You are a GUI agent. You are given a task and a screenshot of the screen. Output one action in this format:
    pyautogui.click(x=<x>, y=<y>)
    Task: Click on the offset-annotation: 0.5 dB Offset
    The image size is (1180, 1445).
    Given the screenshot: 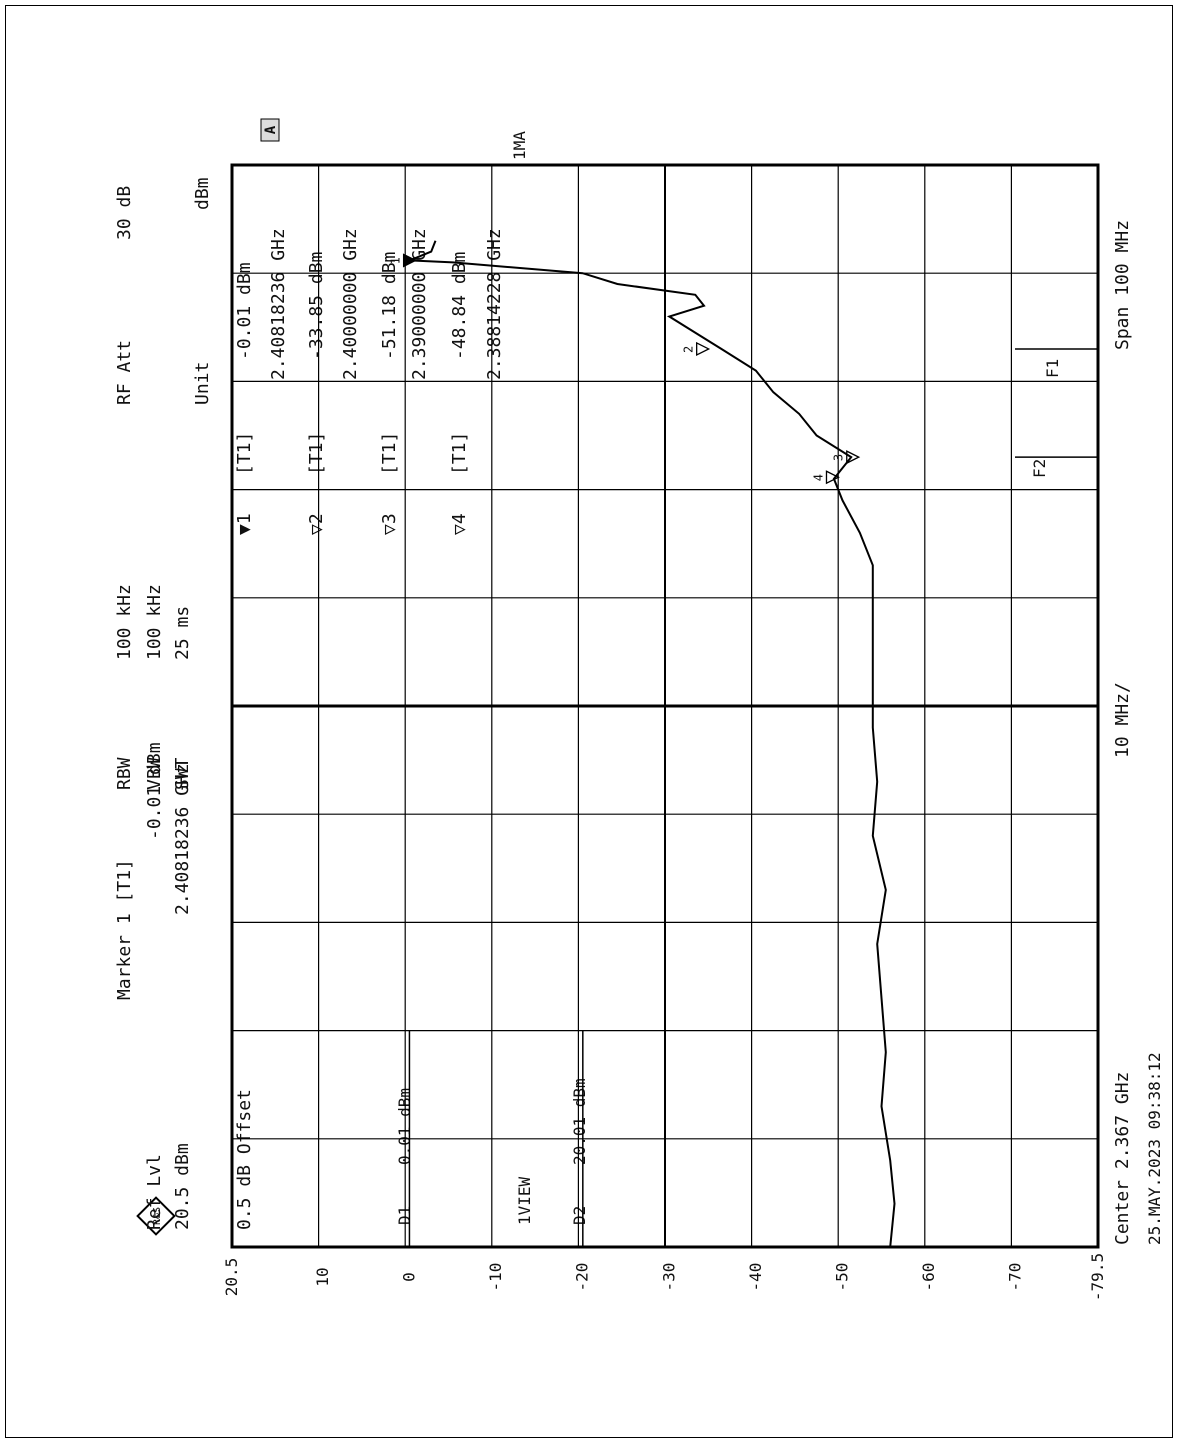 What is the action you would take?
    pyautogui.click(x=244, y=1159)
    